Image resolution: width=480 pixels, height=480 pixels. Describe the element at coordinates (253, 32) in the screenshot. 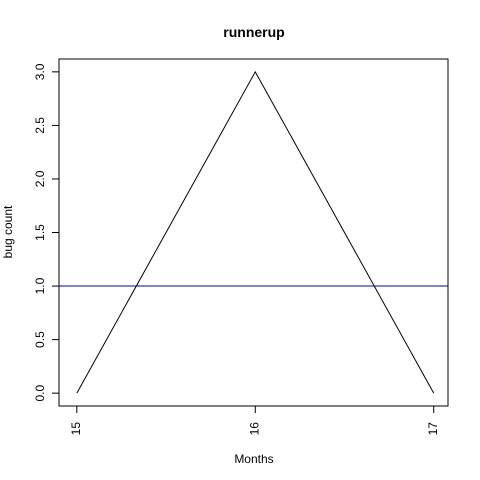

I see `chart-title: runnerup` at that location.